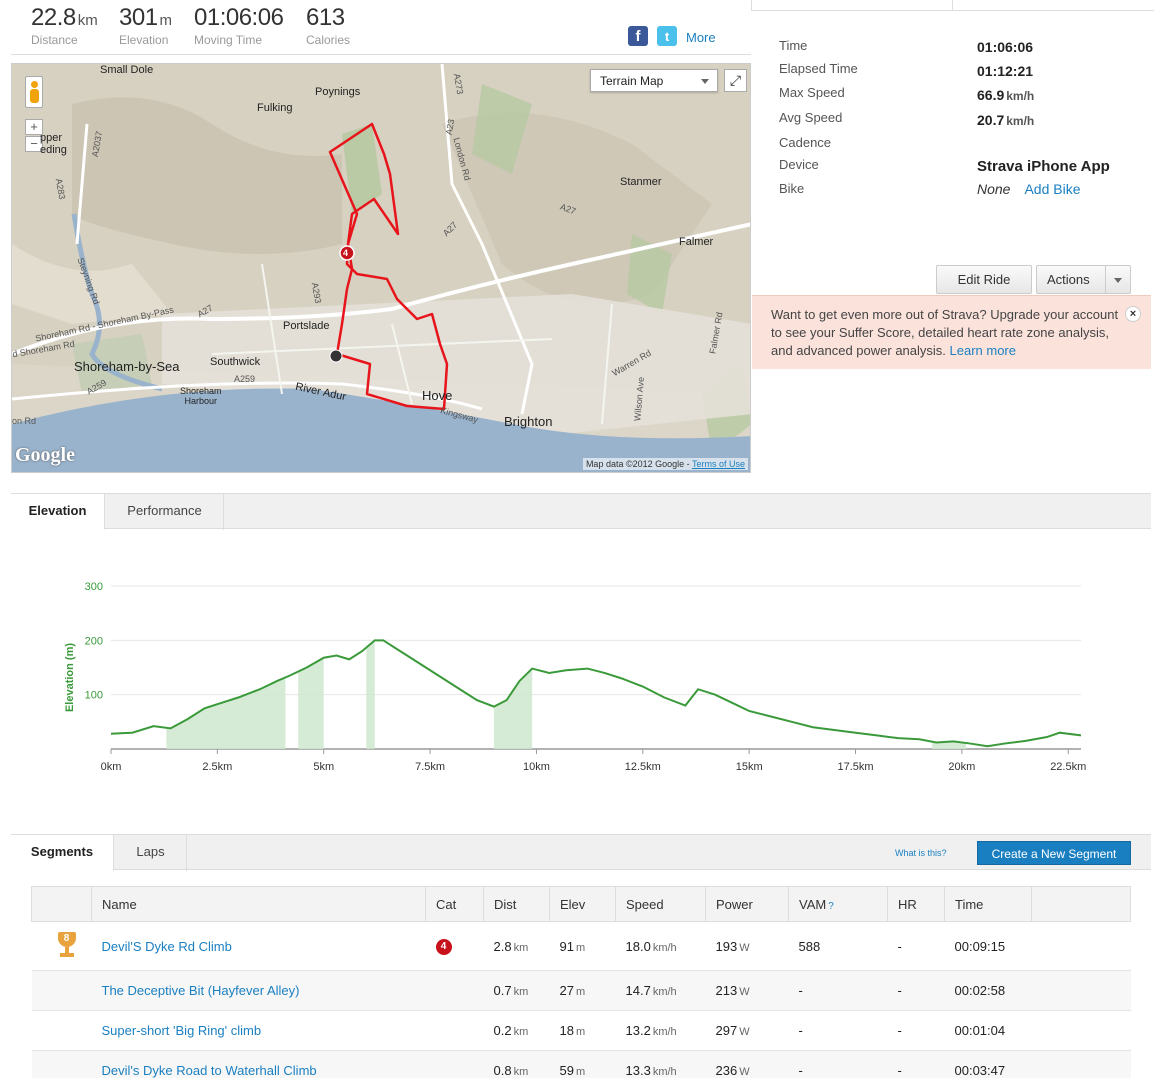 This screenshot has height=1078, width=1154. I want to click on detail-label-device: Device, so click(799, 164).